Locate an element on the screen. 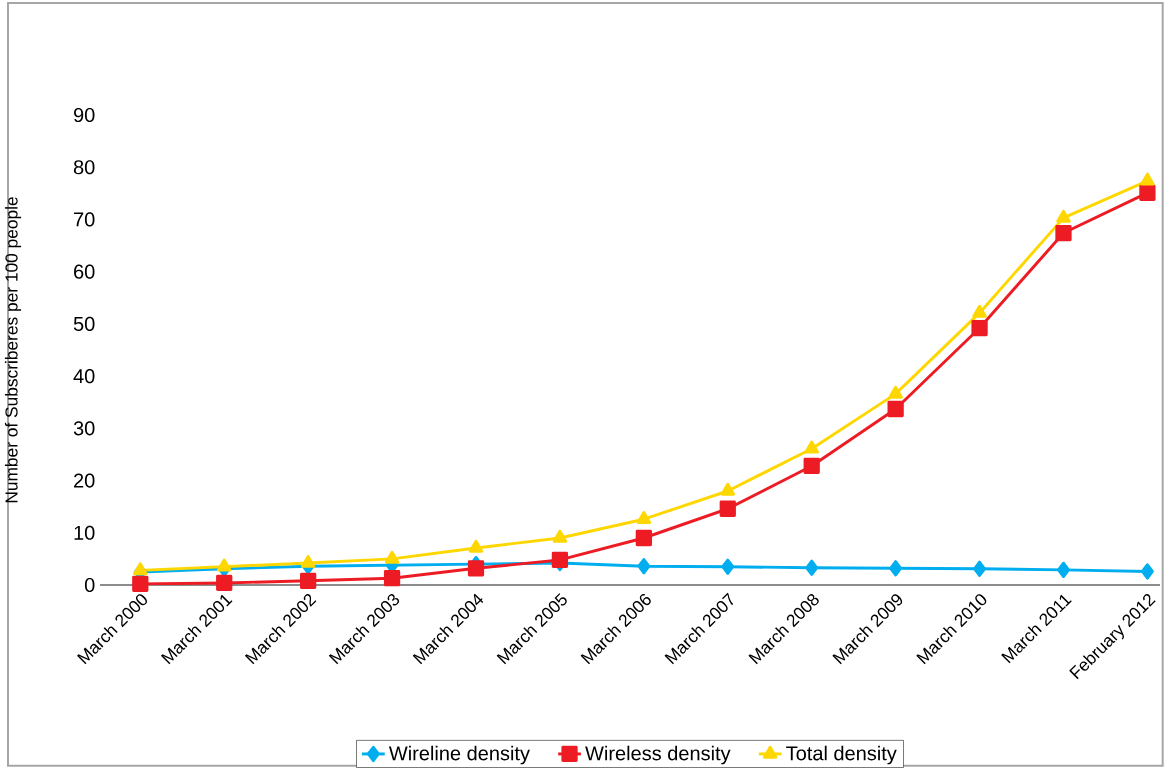 The image size is (1167, 771). legend-label: Wireless density is located at coordinates (658, 755).